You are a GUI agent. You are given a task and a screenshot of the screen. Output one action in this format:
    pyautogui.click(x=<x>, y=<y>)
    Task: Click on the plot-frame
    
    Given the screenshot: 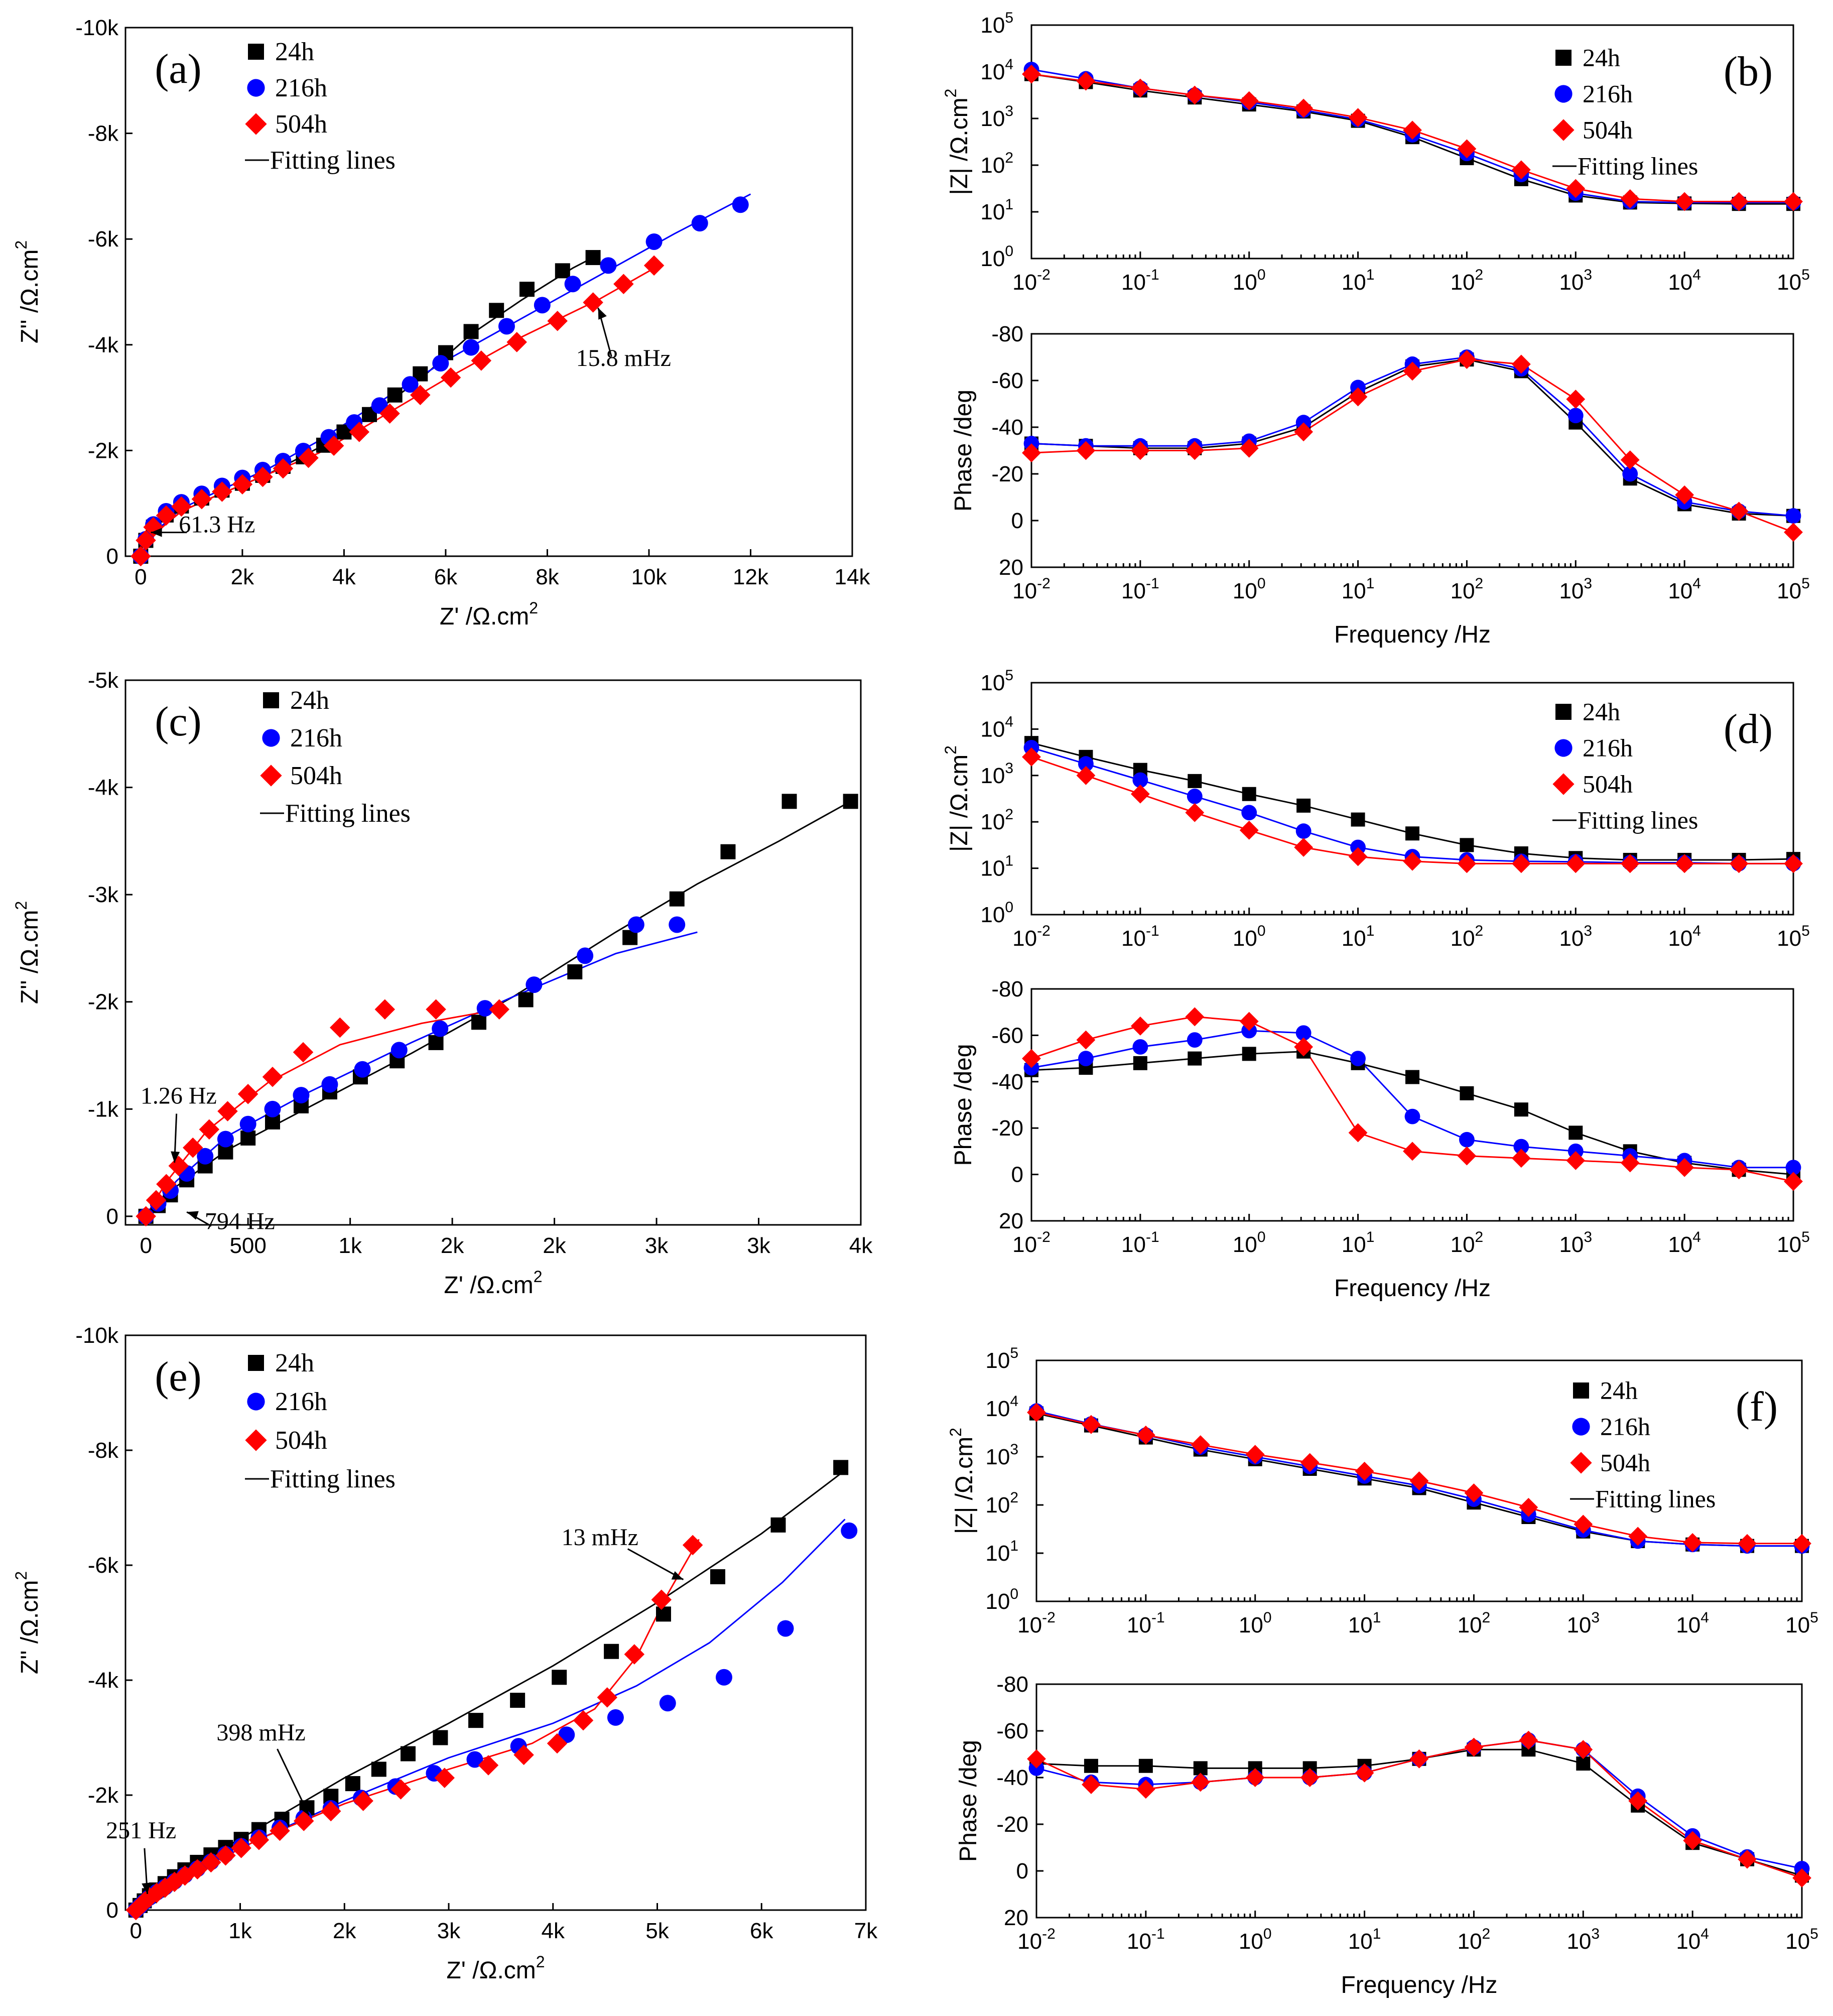 What is the action you would take?
    pyautogui.click(x=488, y=292)
    